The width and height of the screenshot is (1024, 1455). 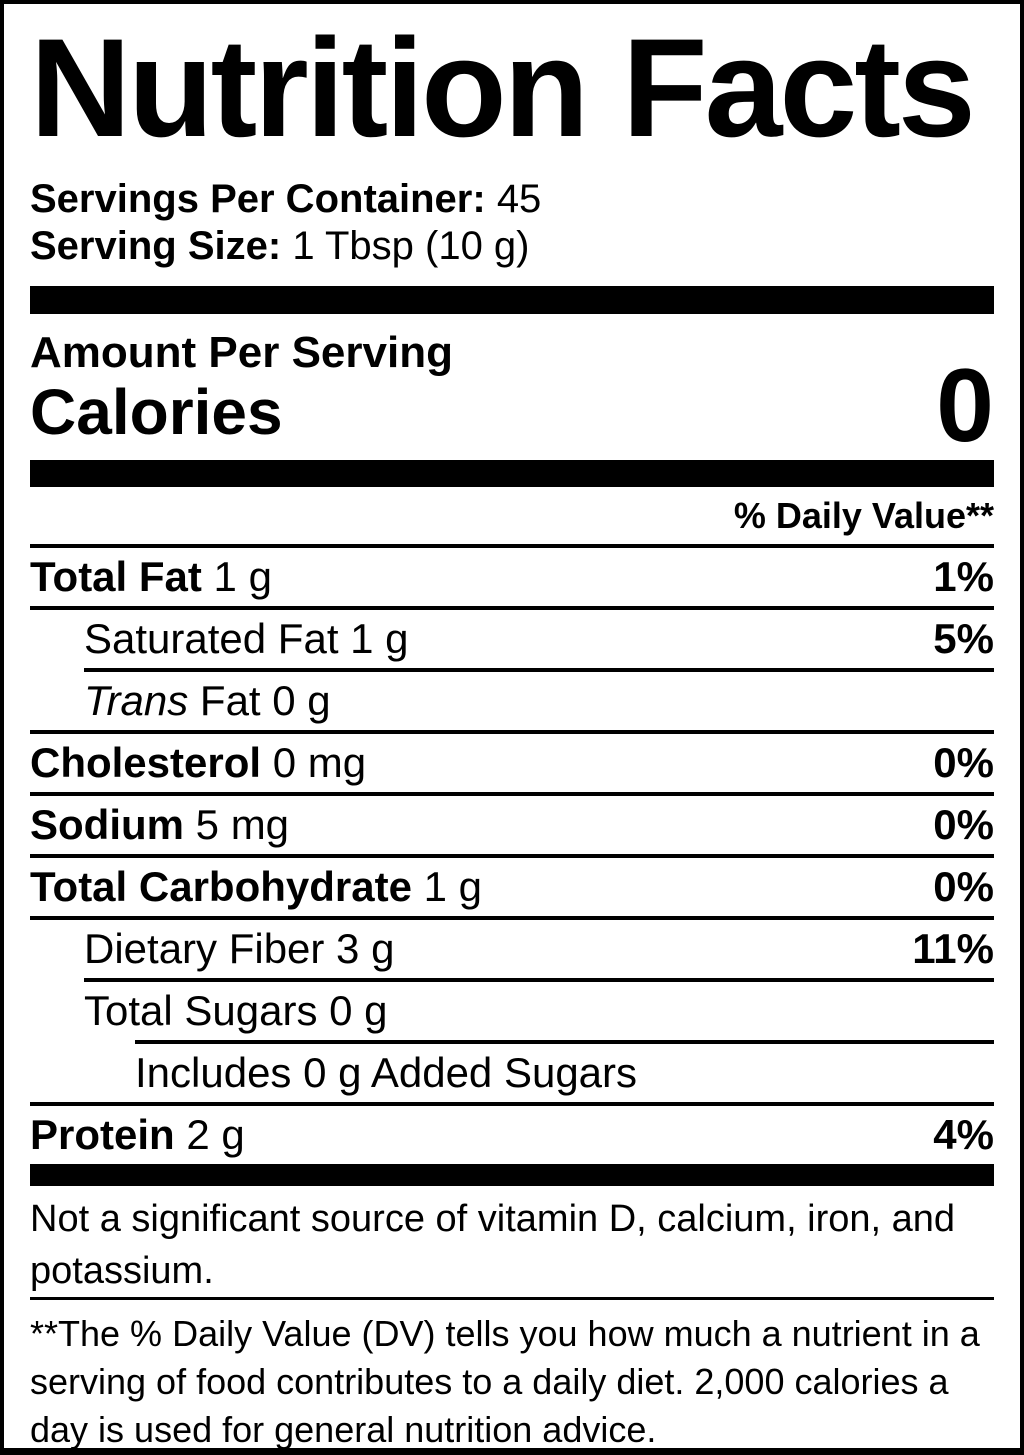 What do you see at coordinates (207, 700) in the screenshot?
I see `nutrient-name: Trans Fat 0 g` at bounding box center [207, 700].